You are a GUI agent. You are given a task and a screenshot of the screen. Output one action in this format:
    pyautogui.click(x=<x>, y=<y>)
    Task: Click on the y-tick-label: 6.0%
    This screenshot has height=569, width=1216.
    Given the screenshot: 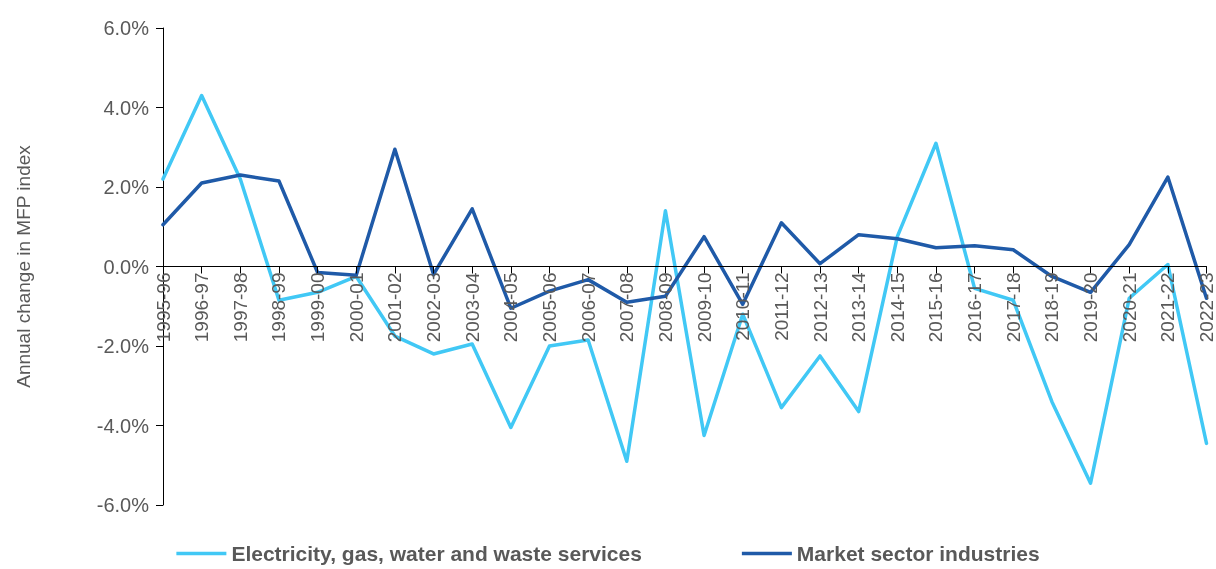 What is the action you would take?
    pyautogui.click(x=126, y=28)
    